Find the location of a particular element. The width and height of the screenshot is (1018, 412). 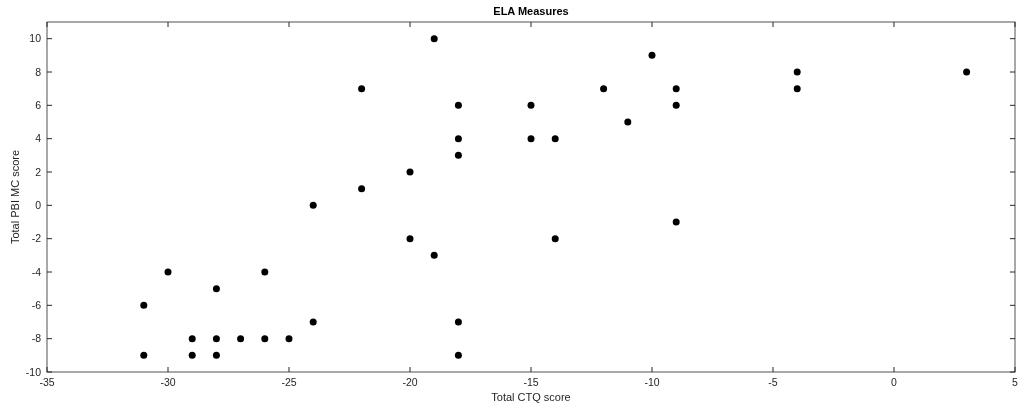

y-tick-label: -4 is located at coordinates (36, 271).